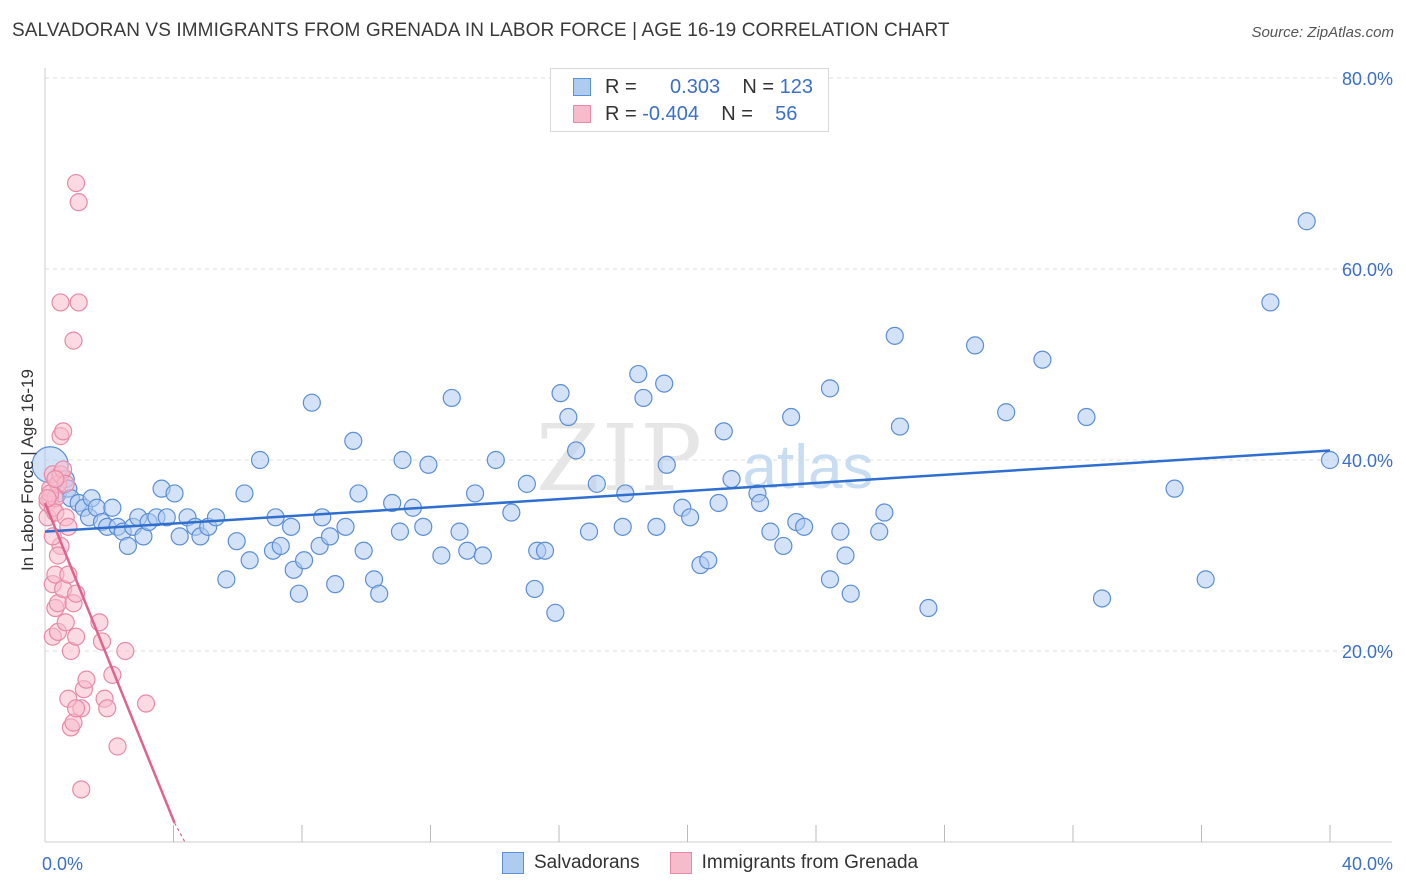 The width and height of the screenshot is (1406, 892). What do you see at coordinates (695, 86) in the screenshot?
I see `legend-r-value: 0.303` at bounding box center [695, 86].